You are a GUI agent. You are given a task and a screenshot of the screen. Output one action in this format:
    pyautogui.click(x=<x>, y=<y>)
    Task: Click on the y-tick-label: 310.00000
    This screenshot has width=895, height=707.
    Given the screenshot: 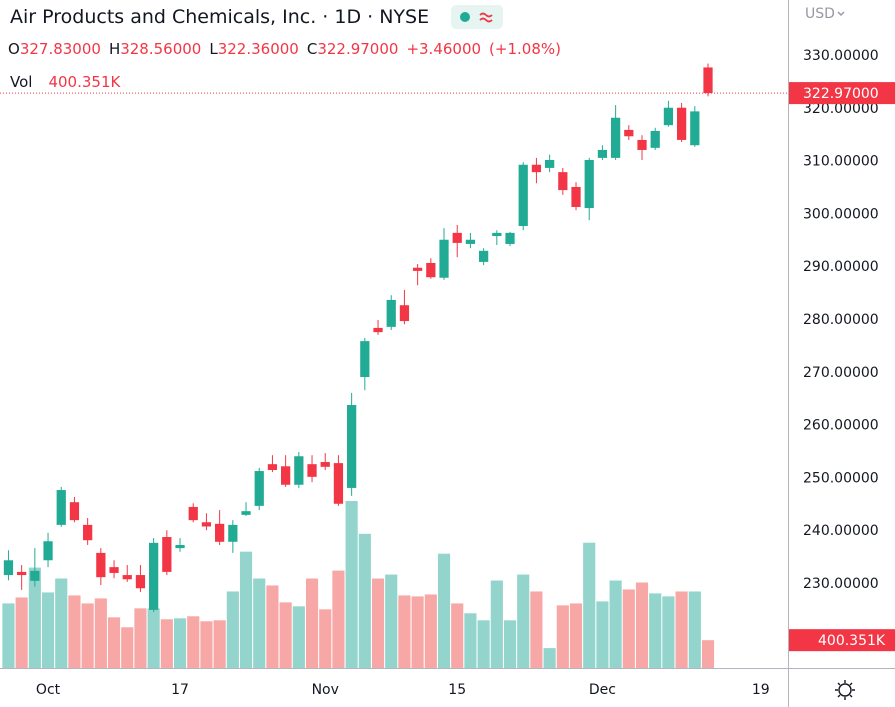 What is the action you would take?
    pyautogui.click(x=841, y=162)
    